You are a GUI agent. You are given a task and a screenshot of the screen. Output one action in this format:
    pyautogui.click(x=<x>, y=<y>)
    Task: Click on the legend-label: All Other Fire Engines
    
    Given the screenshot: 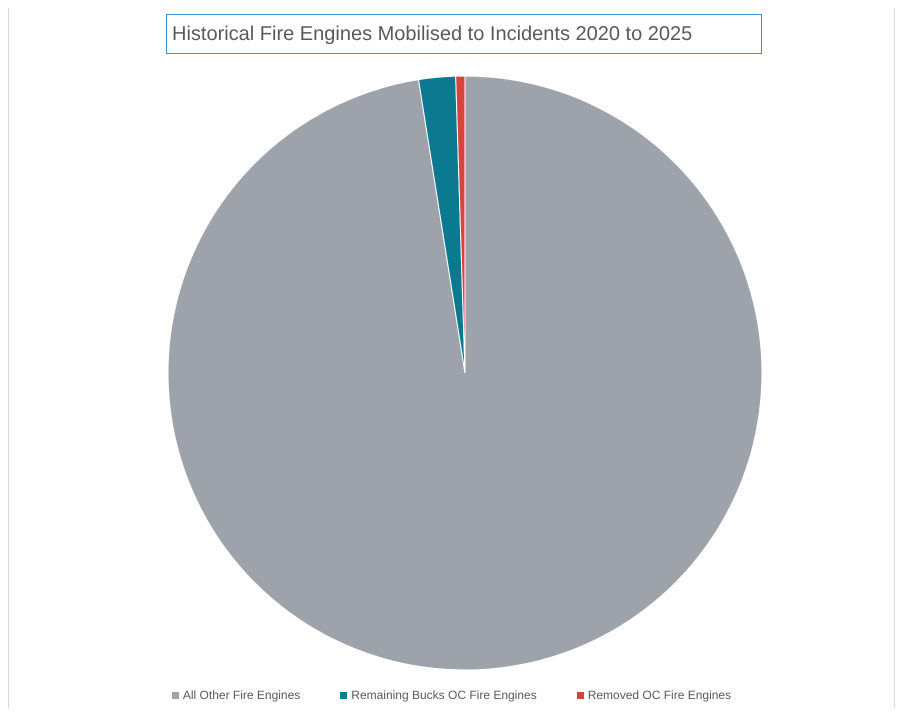 What is the action you would take?
    pyautogui.click(x=241, y=695)
    